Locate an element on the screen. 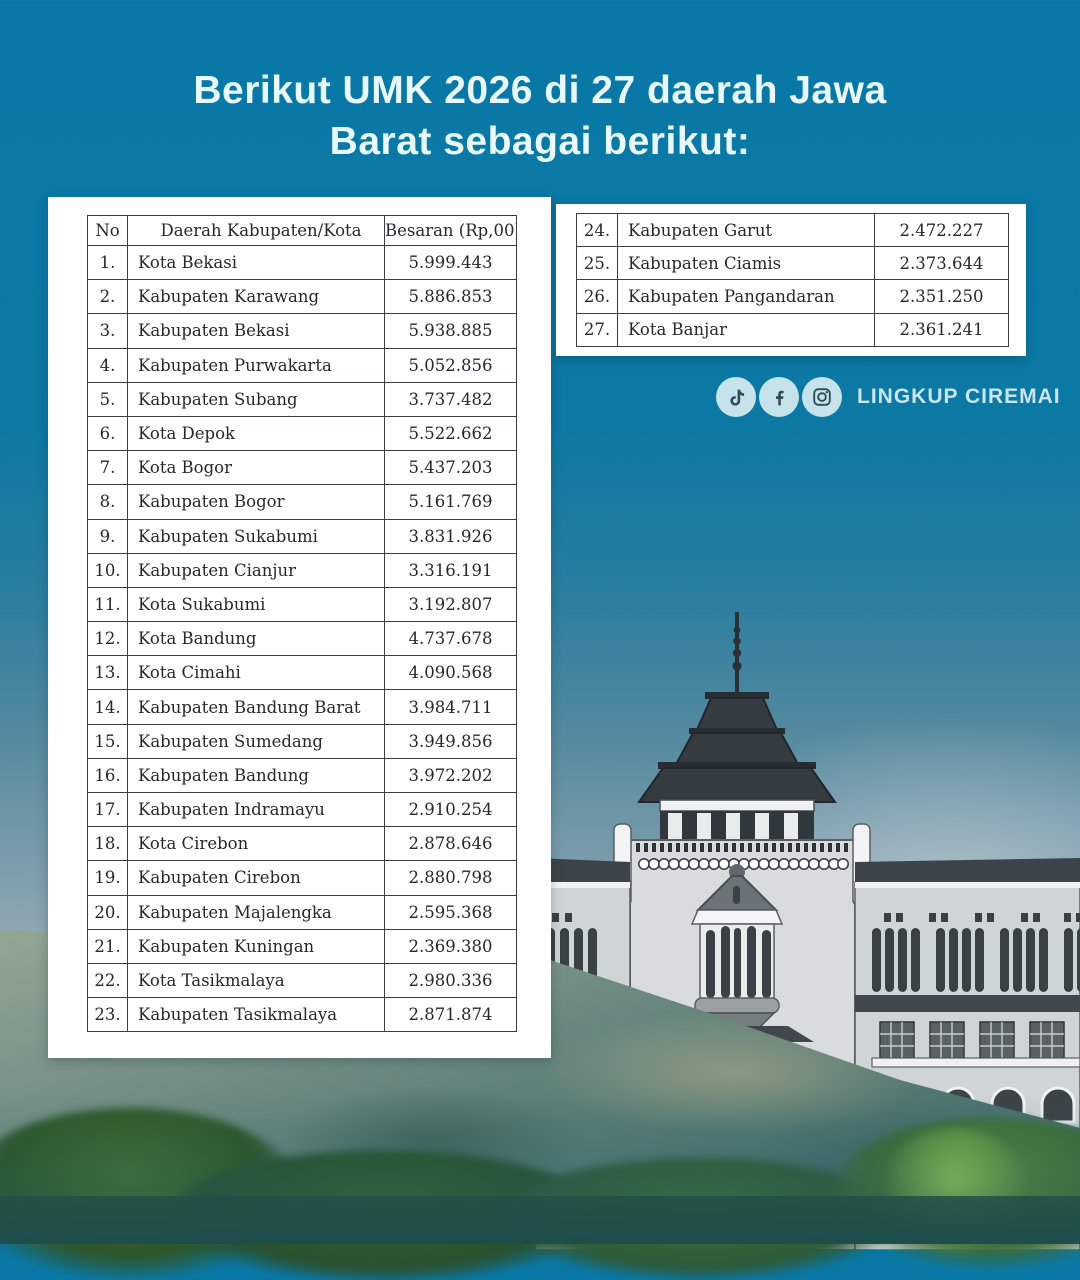  table-row: 21. Kabupaten Kuningan 2.369.380 is located at coordinates (302, 946).